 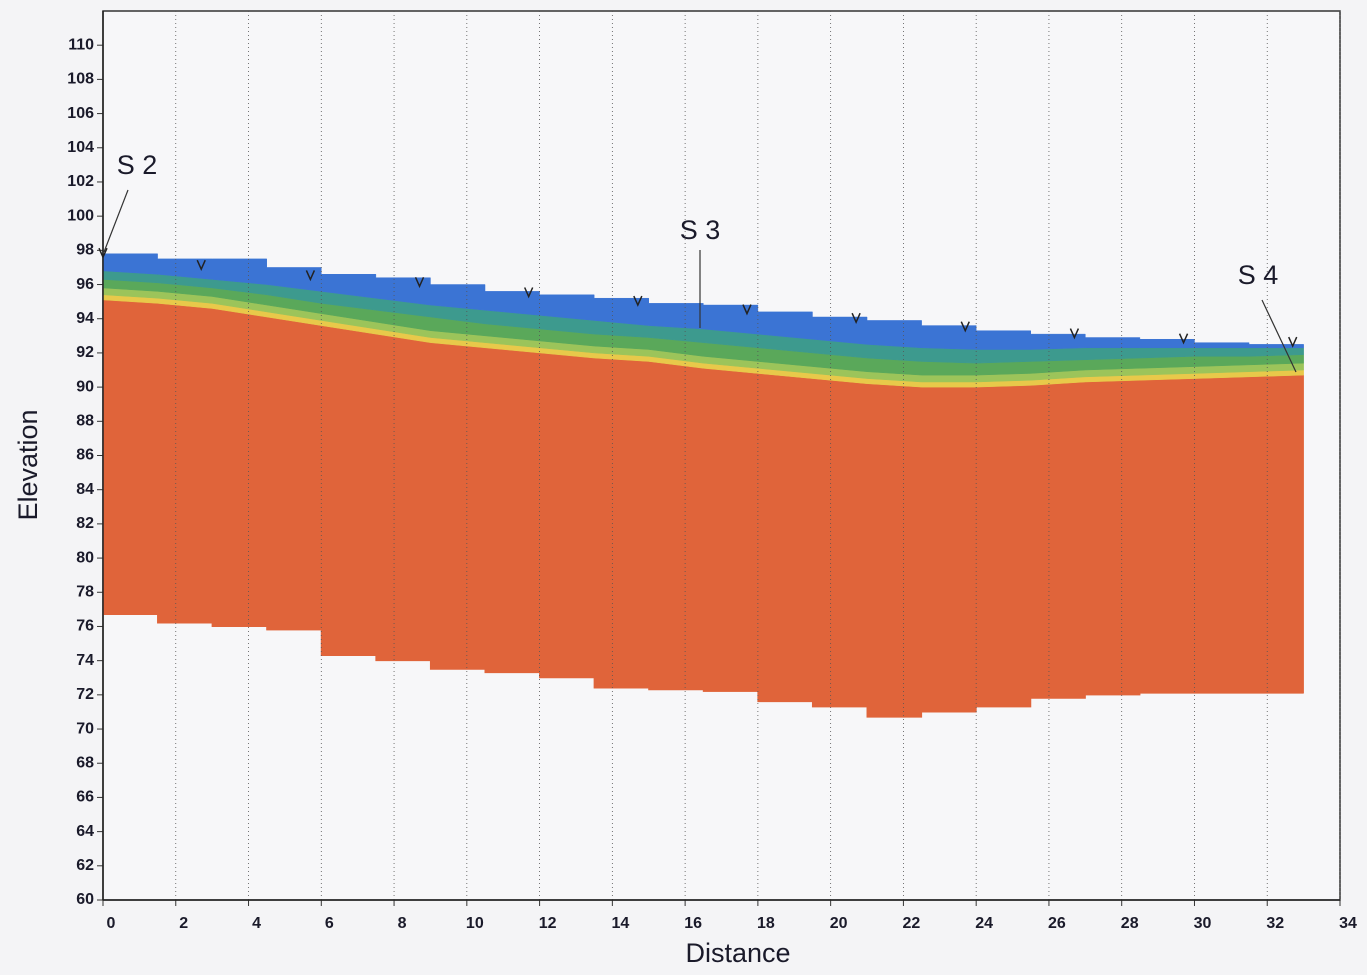 What do you see at coordinates (620, 923) in the screenshot?
I see `x-tick-label: 14` at bounding box center [620, 923].